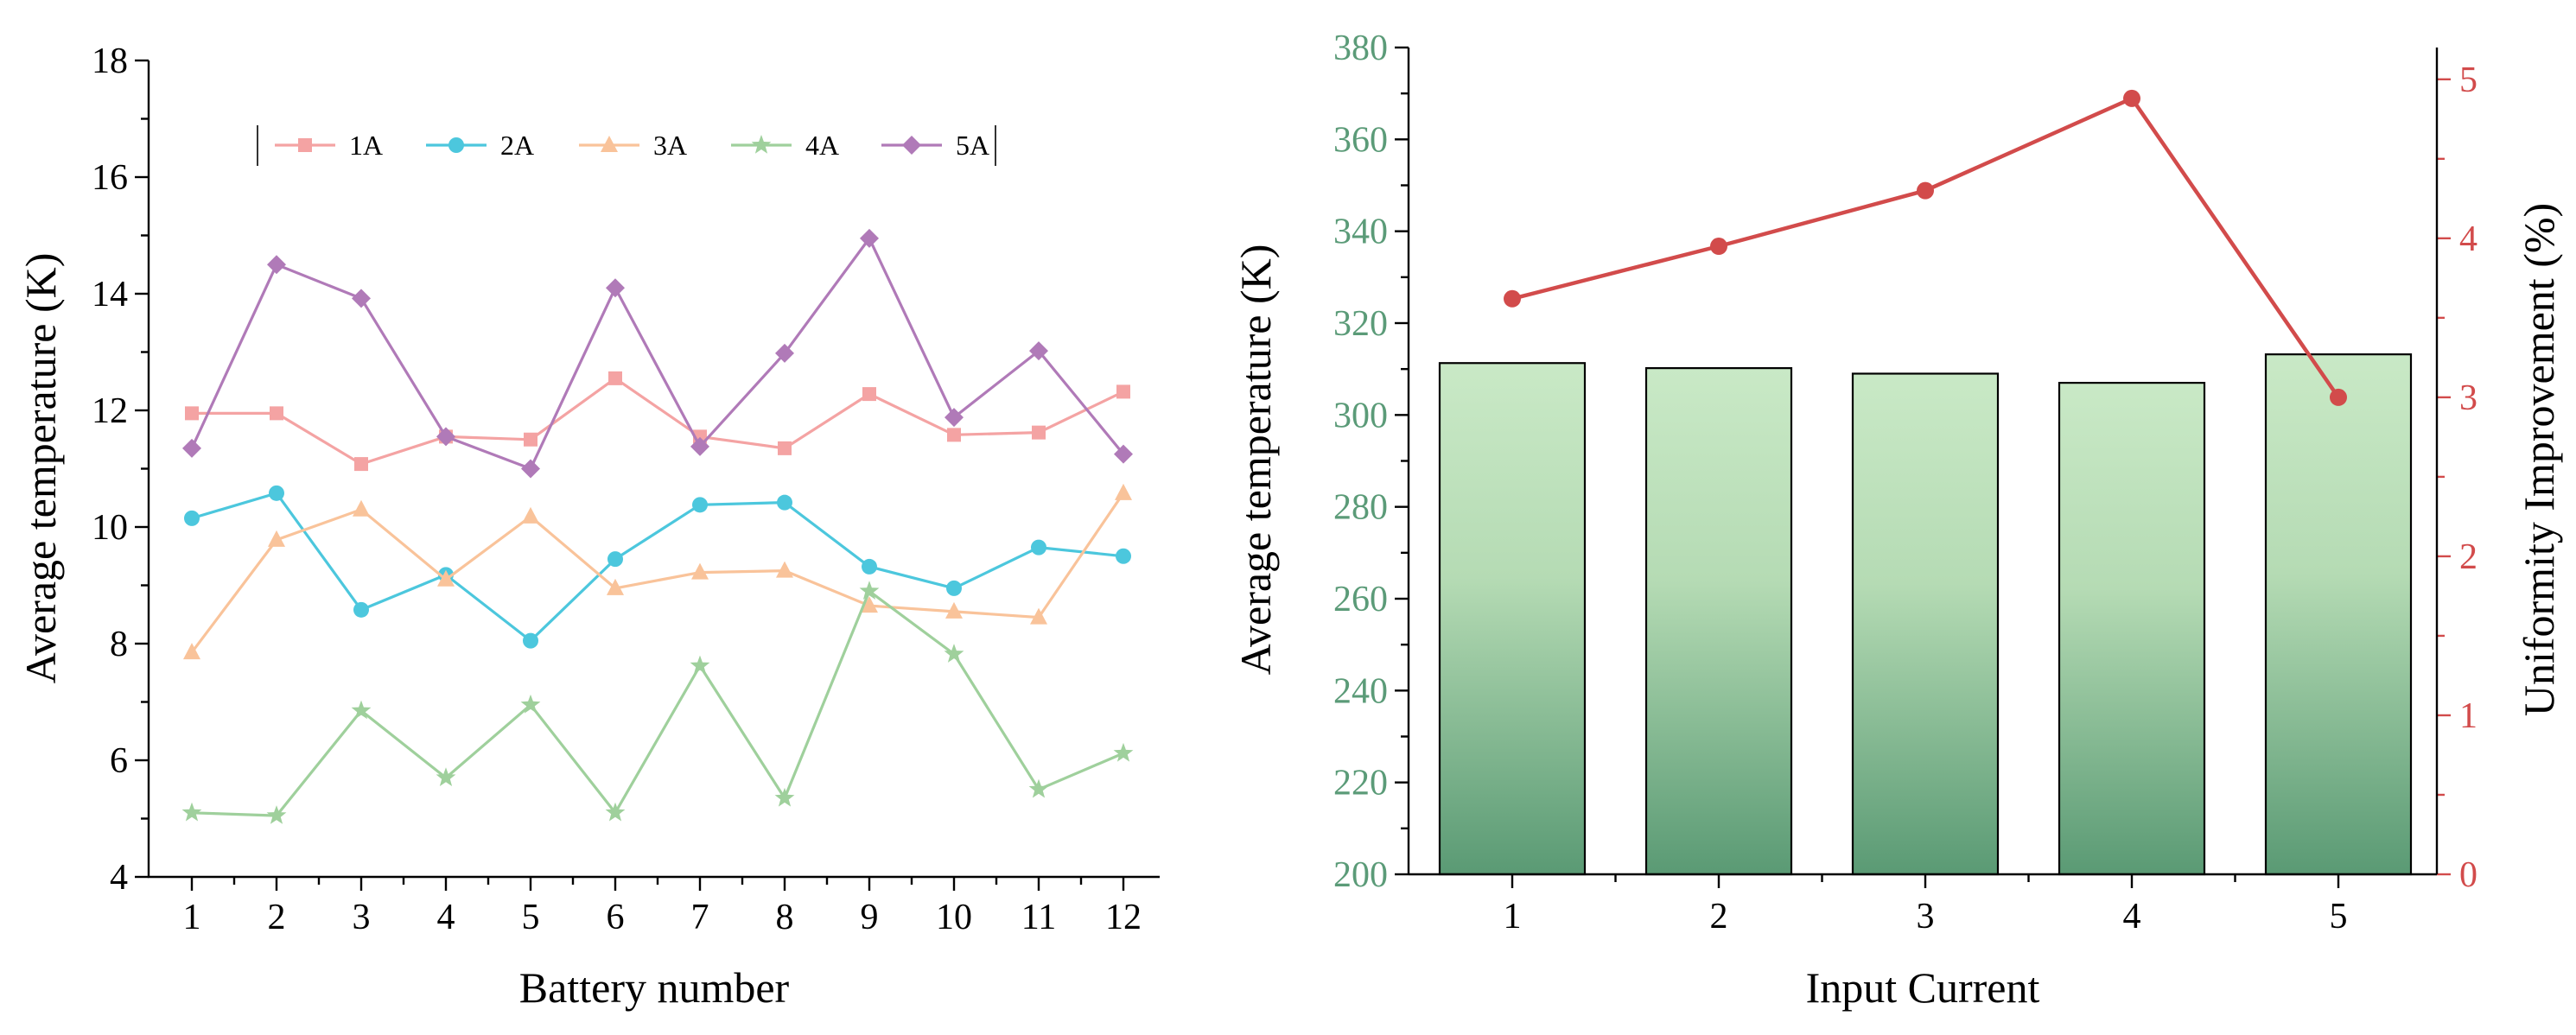 The height and width of the screenshot is (1035, 2576). I want to click on uniformity-line-series, so click(1926, 248).